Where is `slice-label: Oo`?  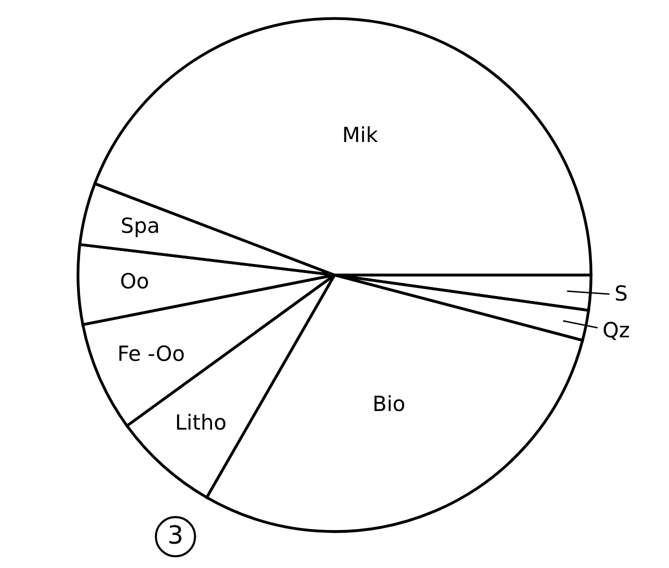
slice-label: Oo is located at coordinates (134, 280).